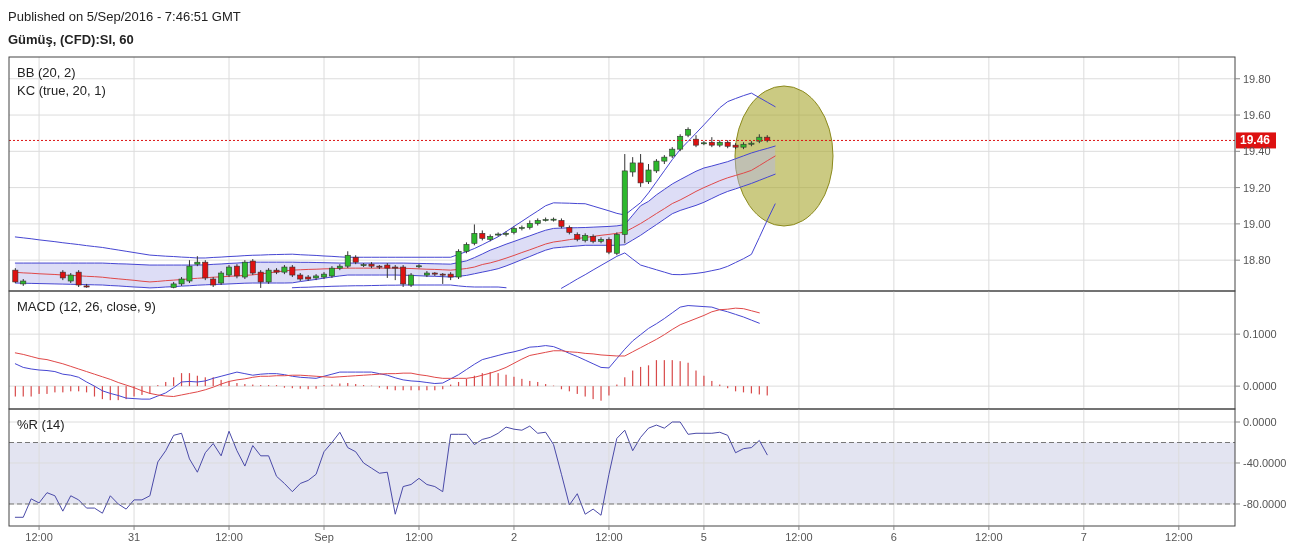 The image size is (1297, 552). What do you see at coordinates (61, 90) in the screenshot?
I see `annotation: KC (true, 20, 1)` at bounding box center [61, 90].